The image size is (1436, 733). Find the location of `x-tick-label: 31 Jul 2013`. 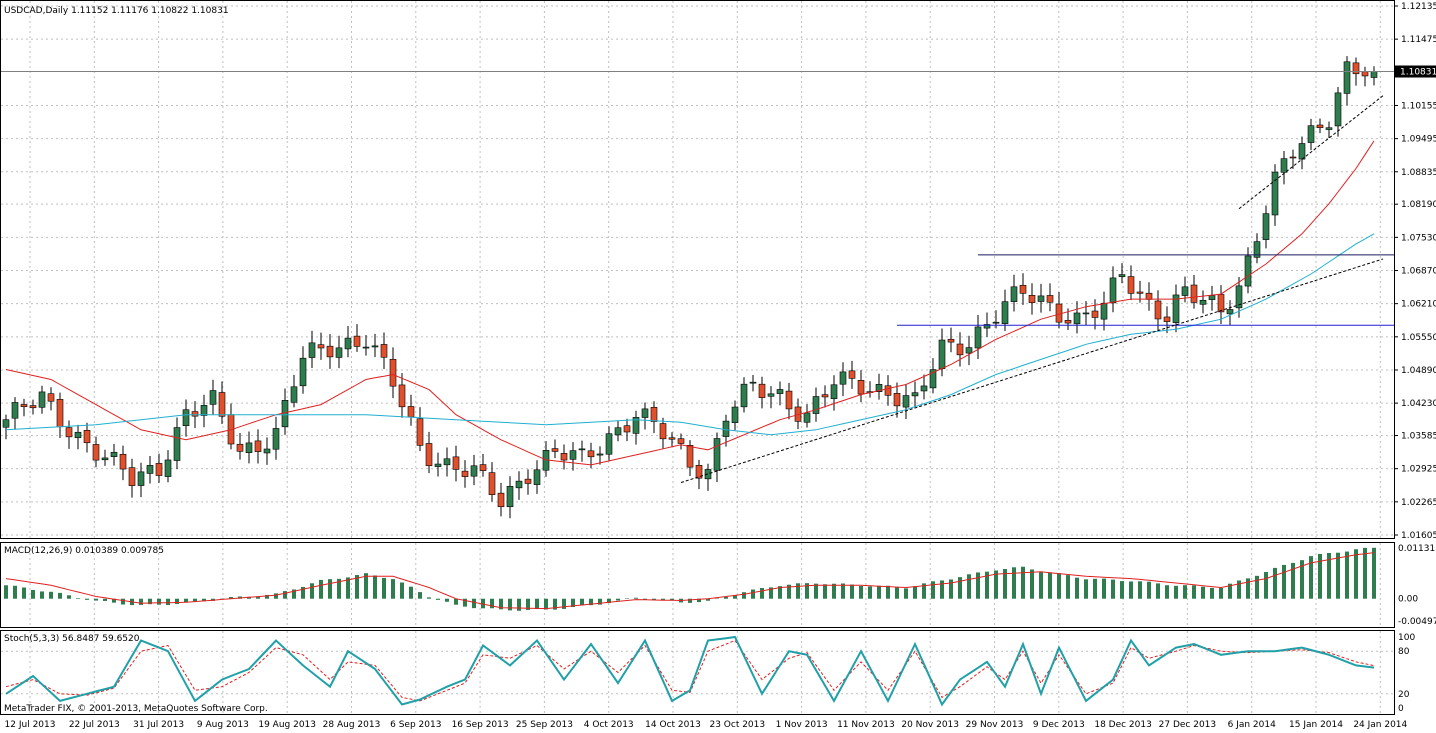

x-tick-label: 31 Jul 2013 is located at coordinates (158, 725).